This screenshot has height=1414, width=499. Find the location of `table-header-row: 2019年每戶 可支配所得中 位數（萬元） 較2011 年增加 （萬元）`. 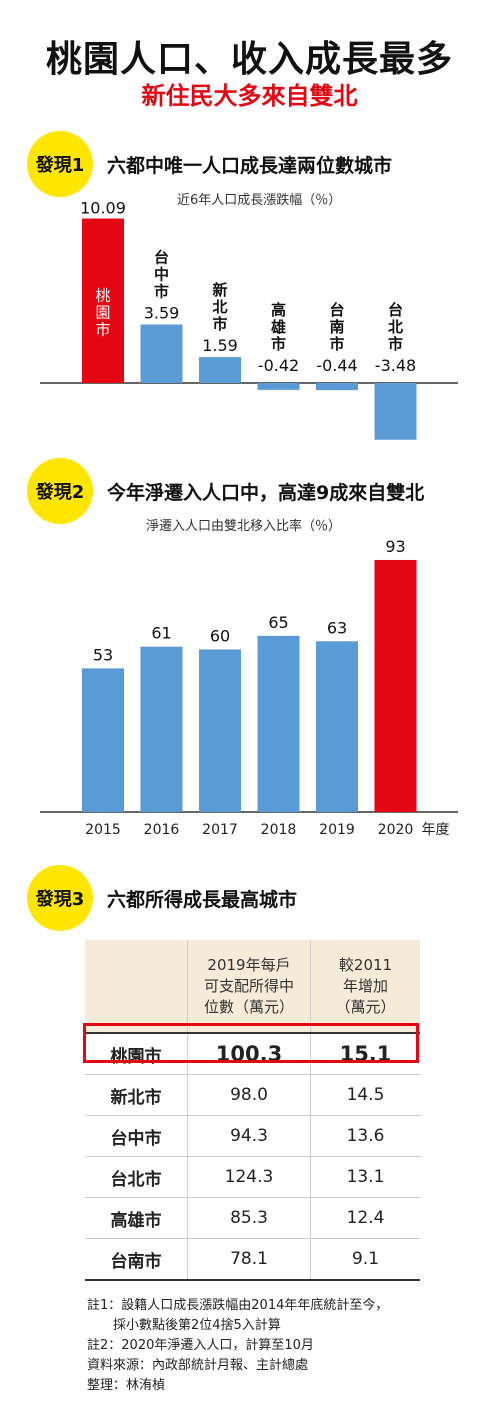

table-header-row: 2019年每戶 可支配所得中 位數（萬元） 較2011 年增加 （萬元） is located at coordinates (252, 987).